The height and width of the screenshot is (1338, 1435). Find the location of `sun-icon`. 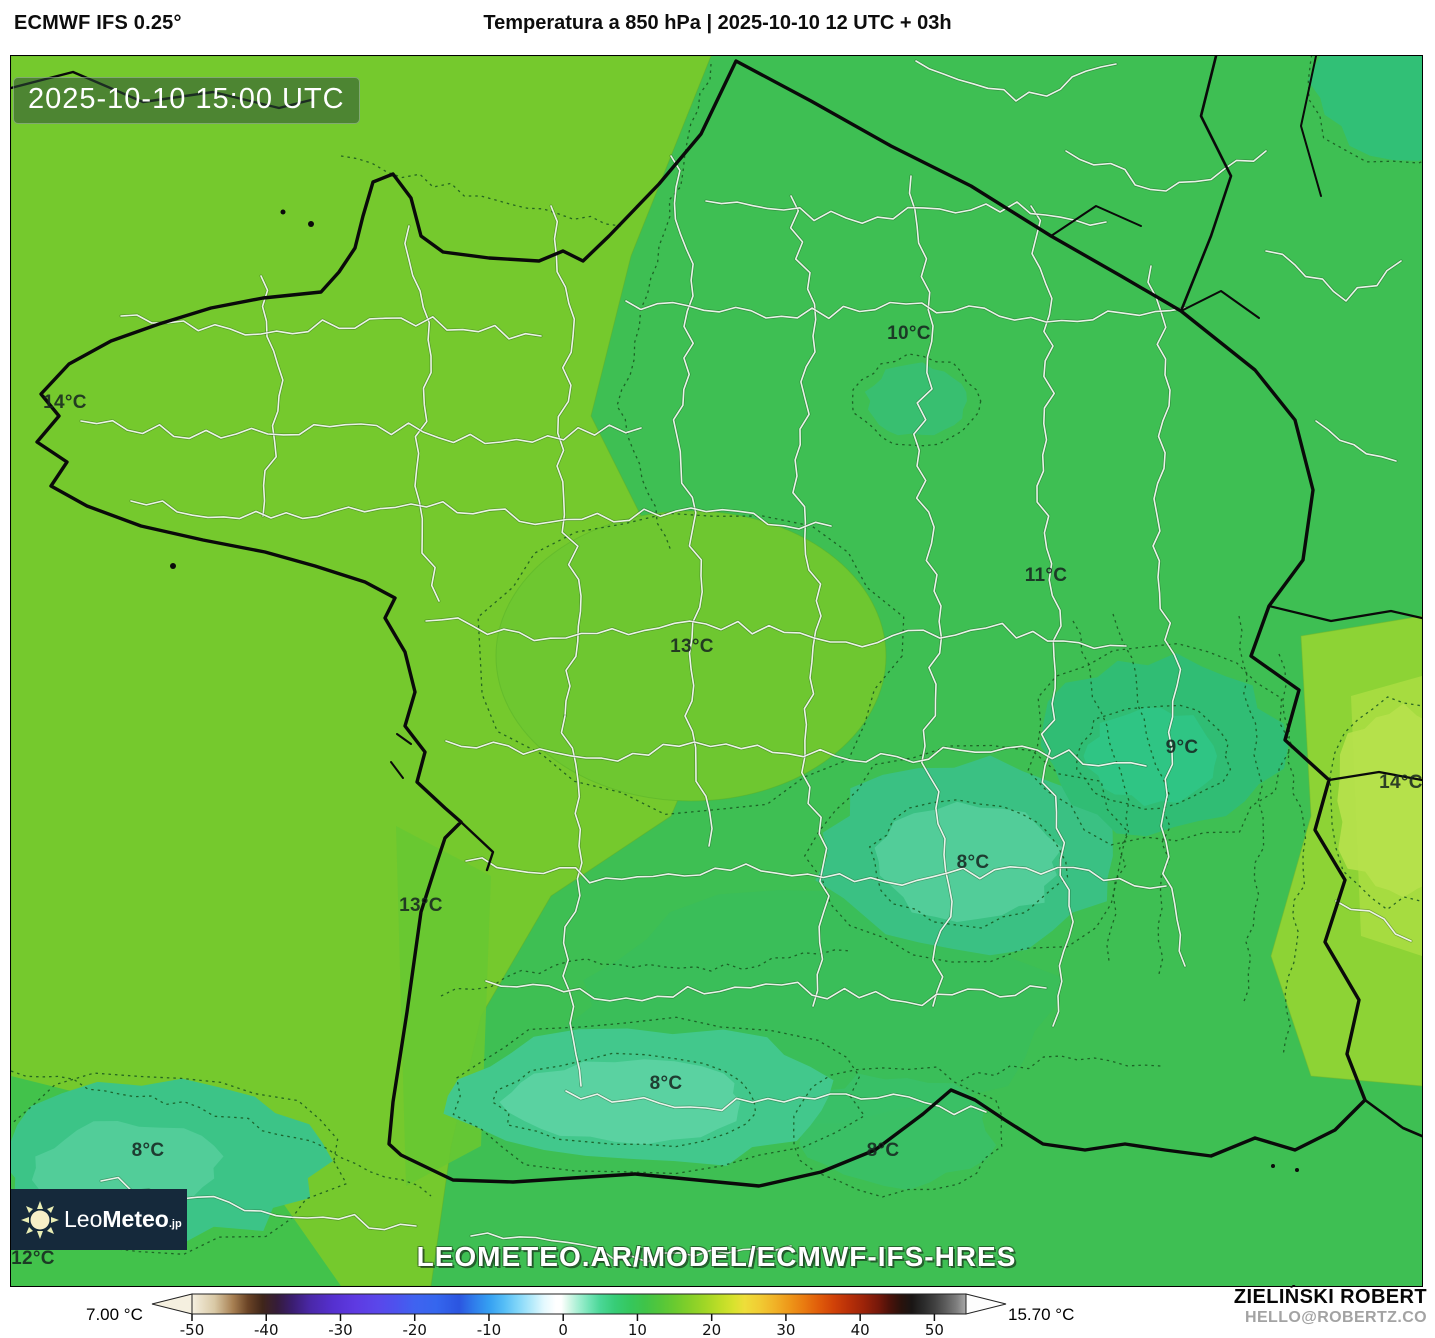

sun-icon is located at coordinates (40, 1219).